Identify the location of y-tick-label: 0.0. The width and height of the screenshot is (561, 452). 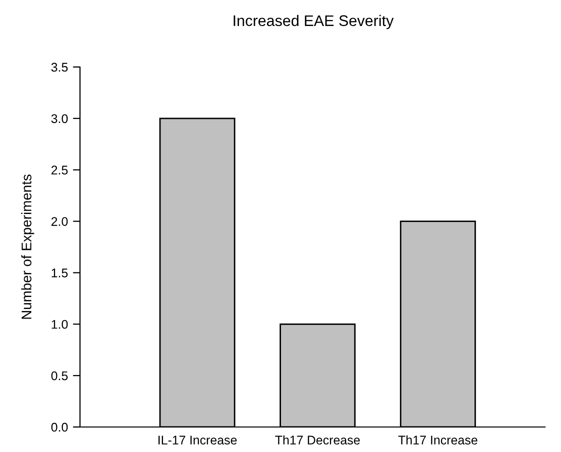
(59, 427).